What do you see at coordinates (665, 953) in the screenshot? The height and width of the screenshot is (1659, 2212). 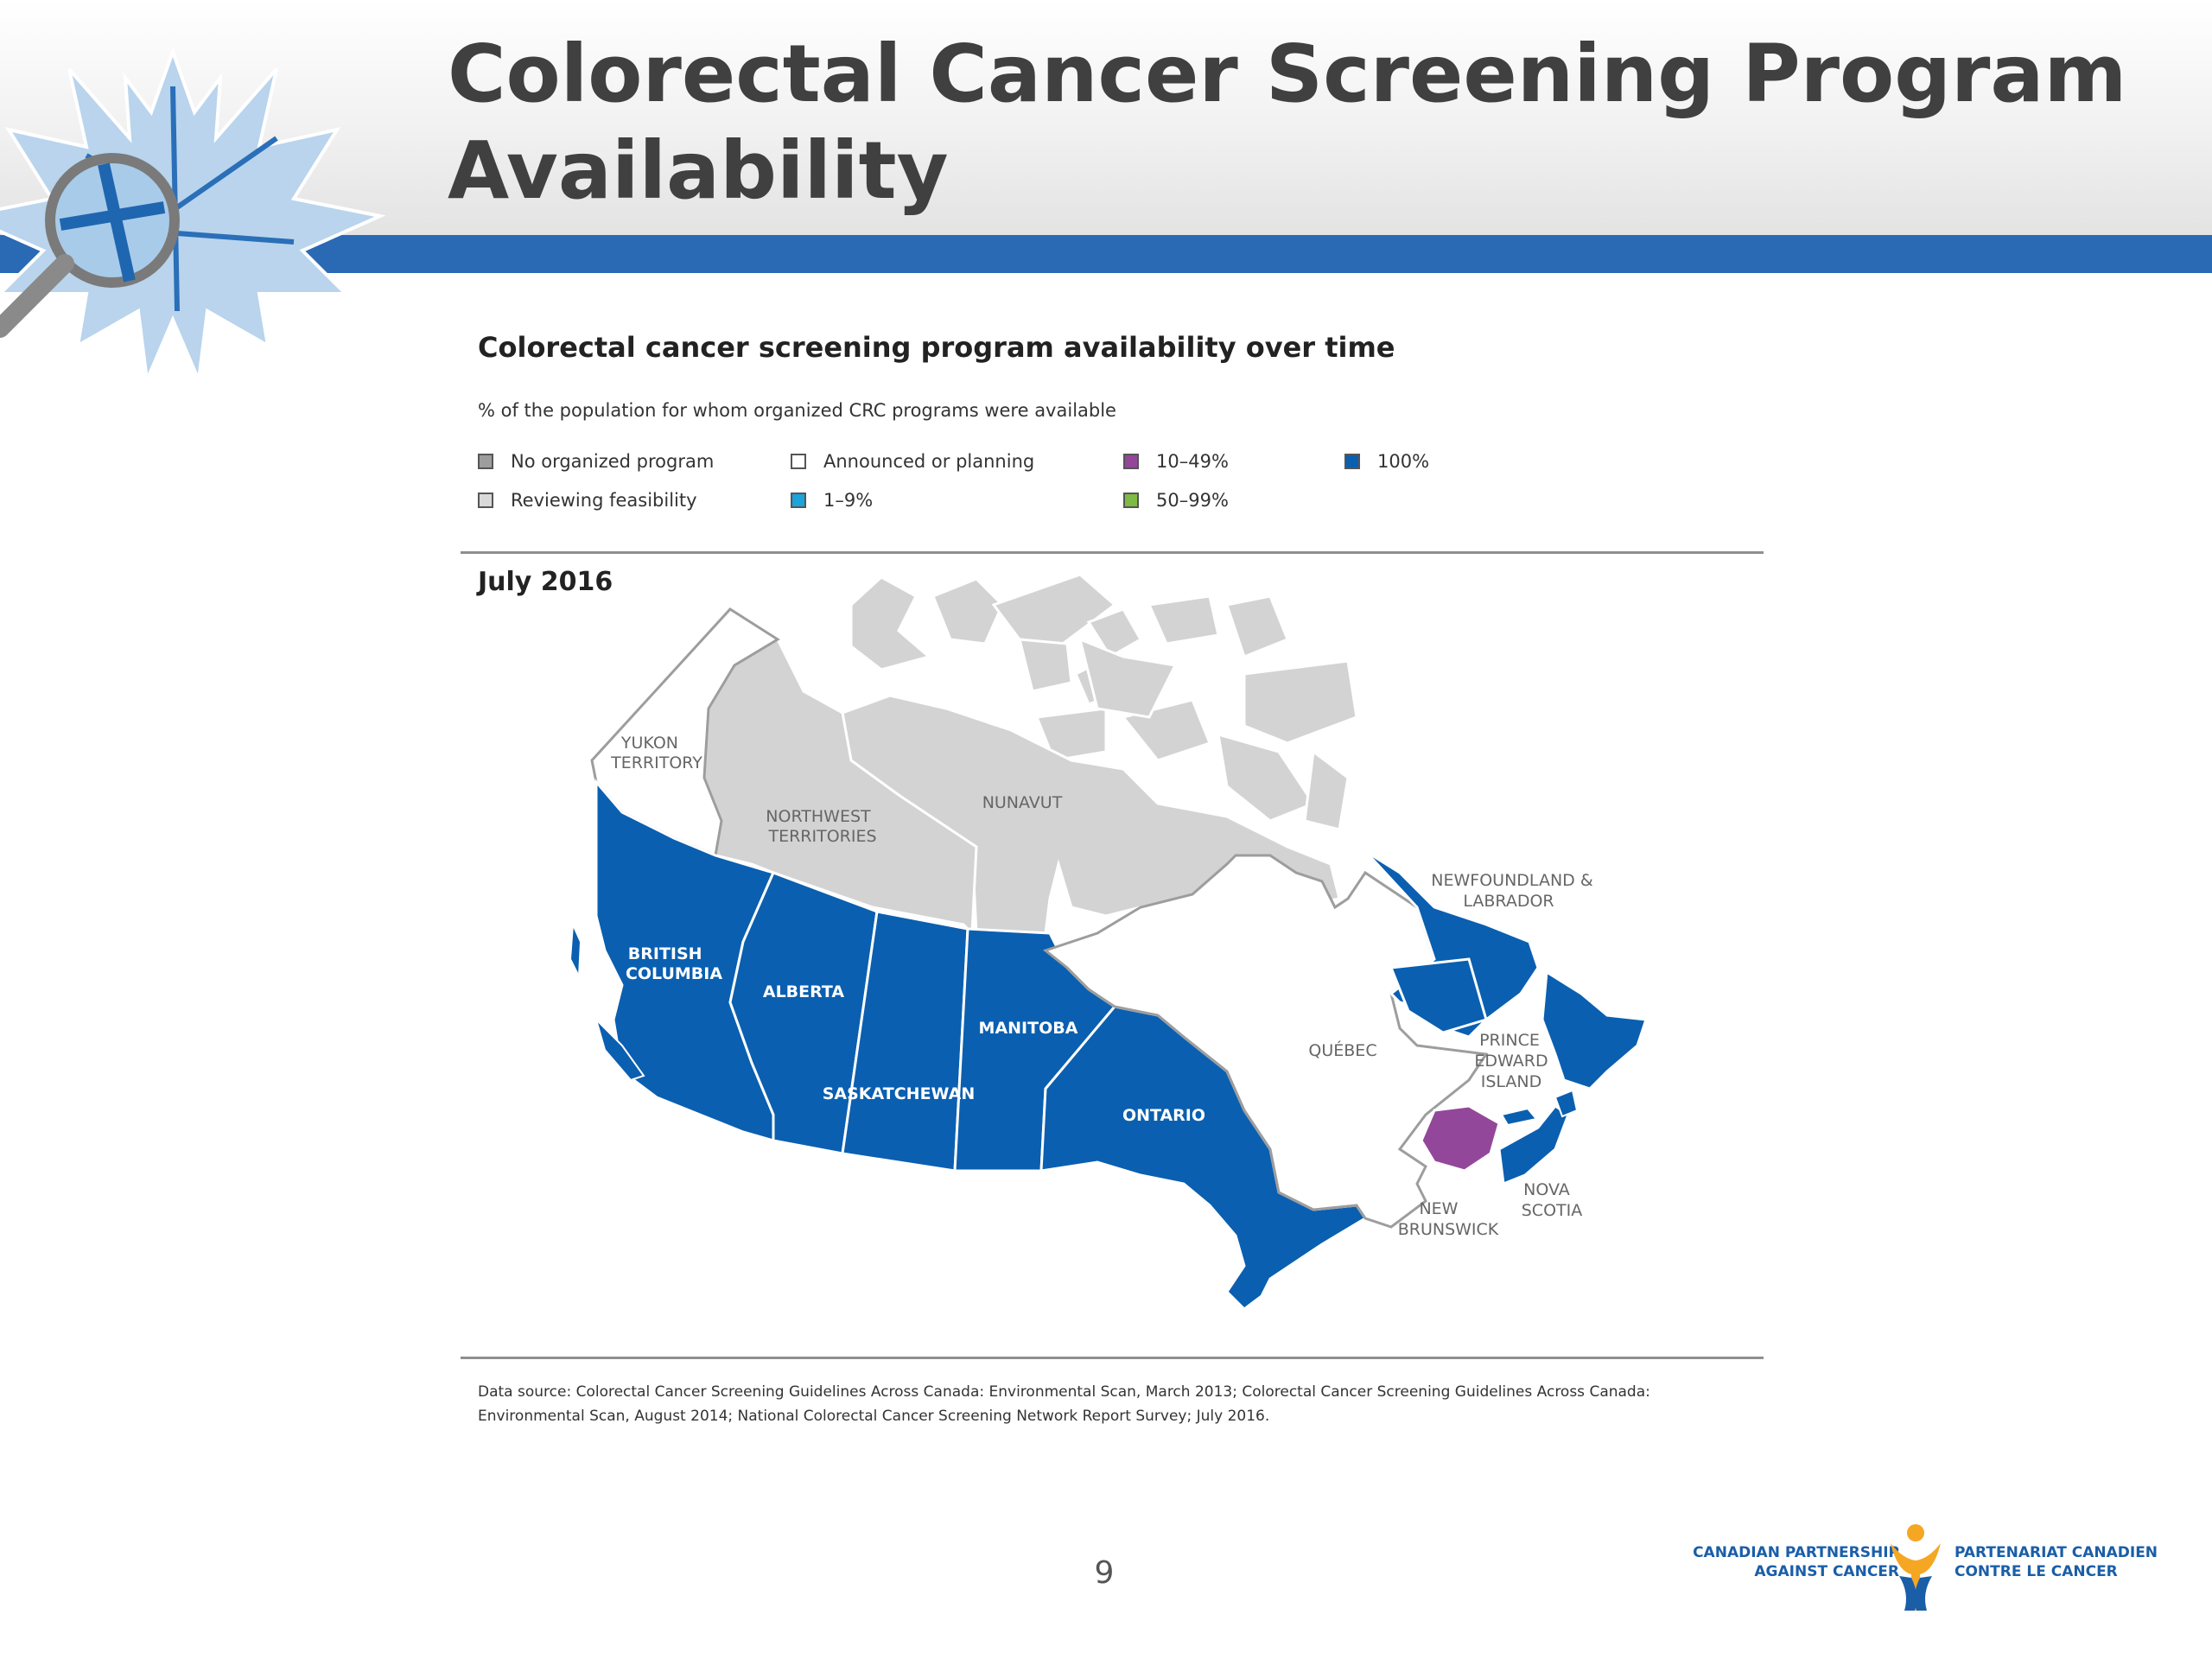 I see `label-bc-line1: BRITISH` at bounding box center [665, 953].